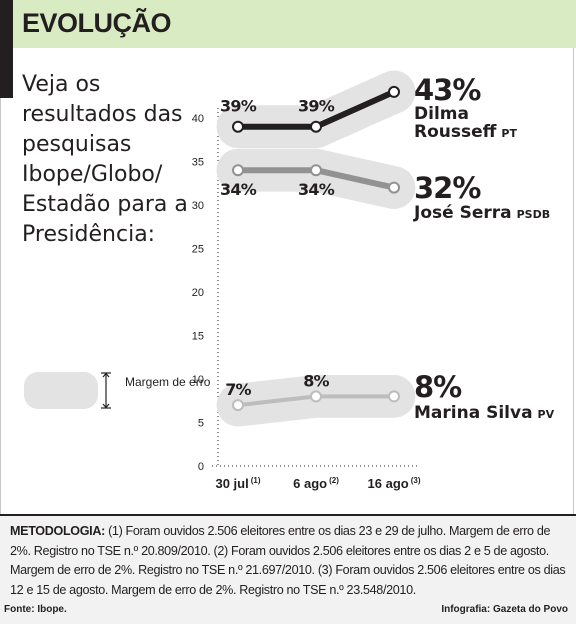 The height and width of the screenshot is (624, 576). Describe the element at coordinates (35, 609) in the screenshot. I see `source-note: Fonte: Ibope.` at that location.